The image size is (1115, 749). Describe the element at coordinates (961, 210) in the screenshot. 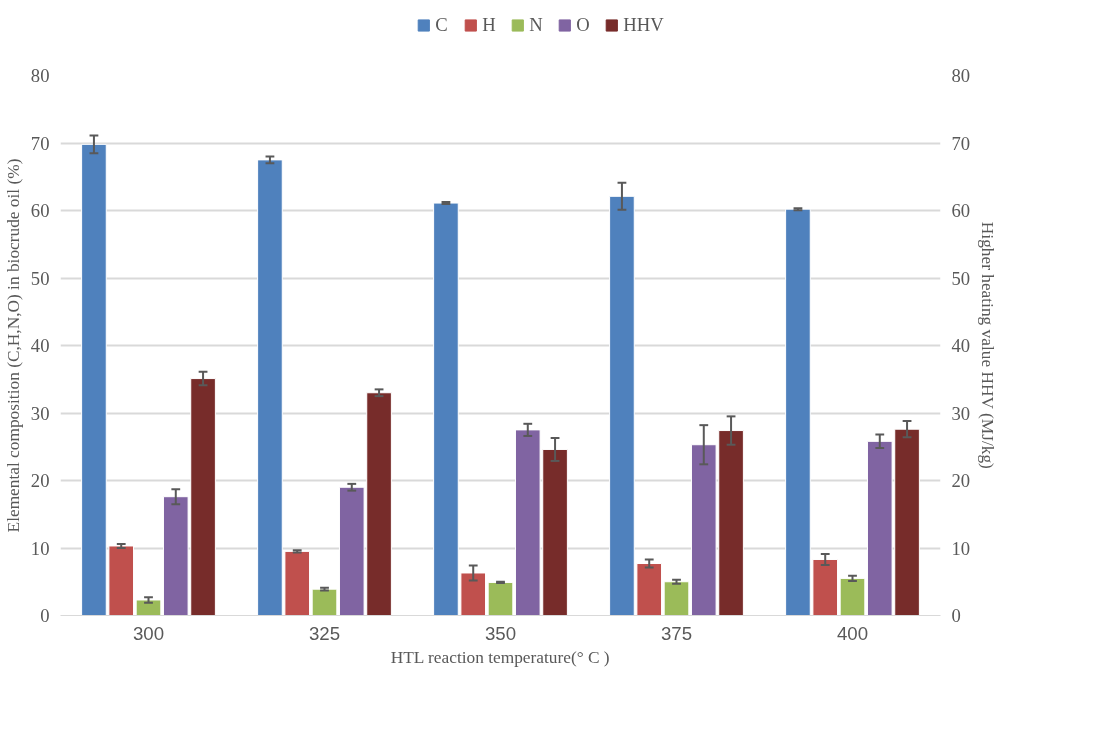

I see `y2-tick-label: 60` at that location.